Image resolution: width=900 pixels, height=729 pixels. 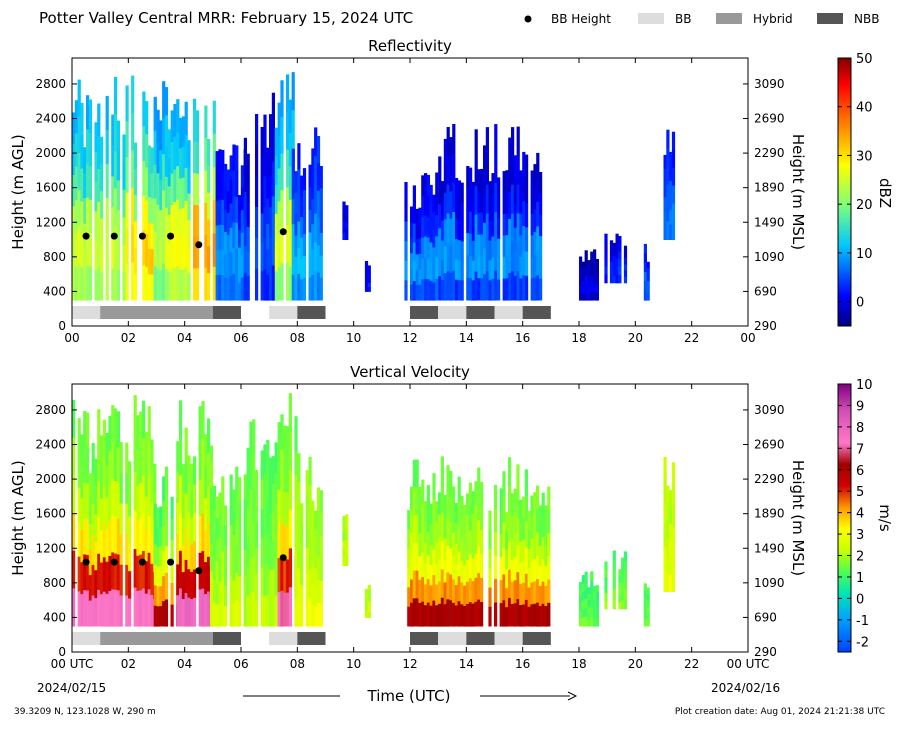 What do you see at coordinates (651, 18) in the screenshot?
I see `legend-swatch` at bounding box center [651, 18].